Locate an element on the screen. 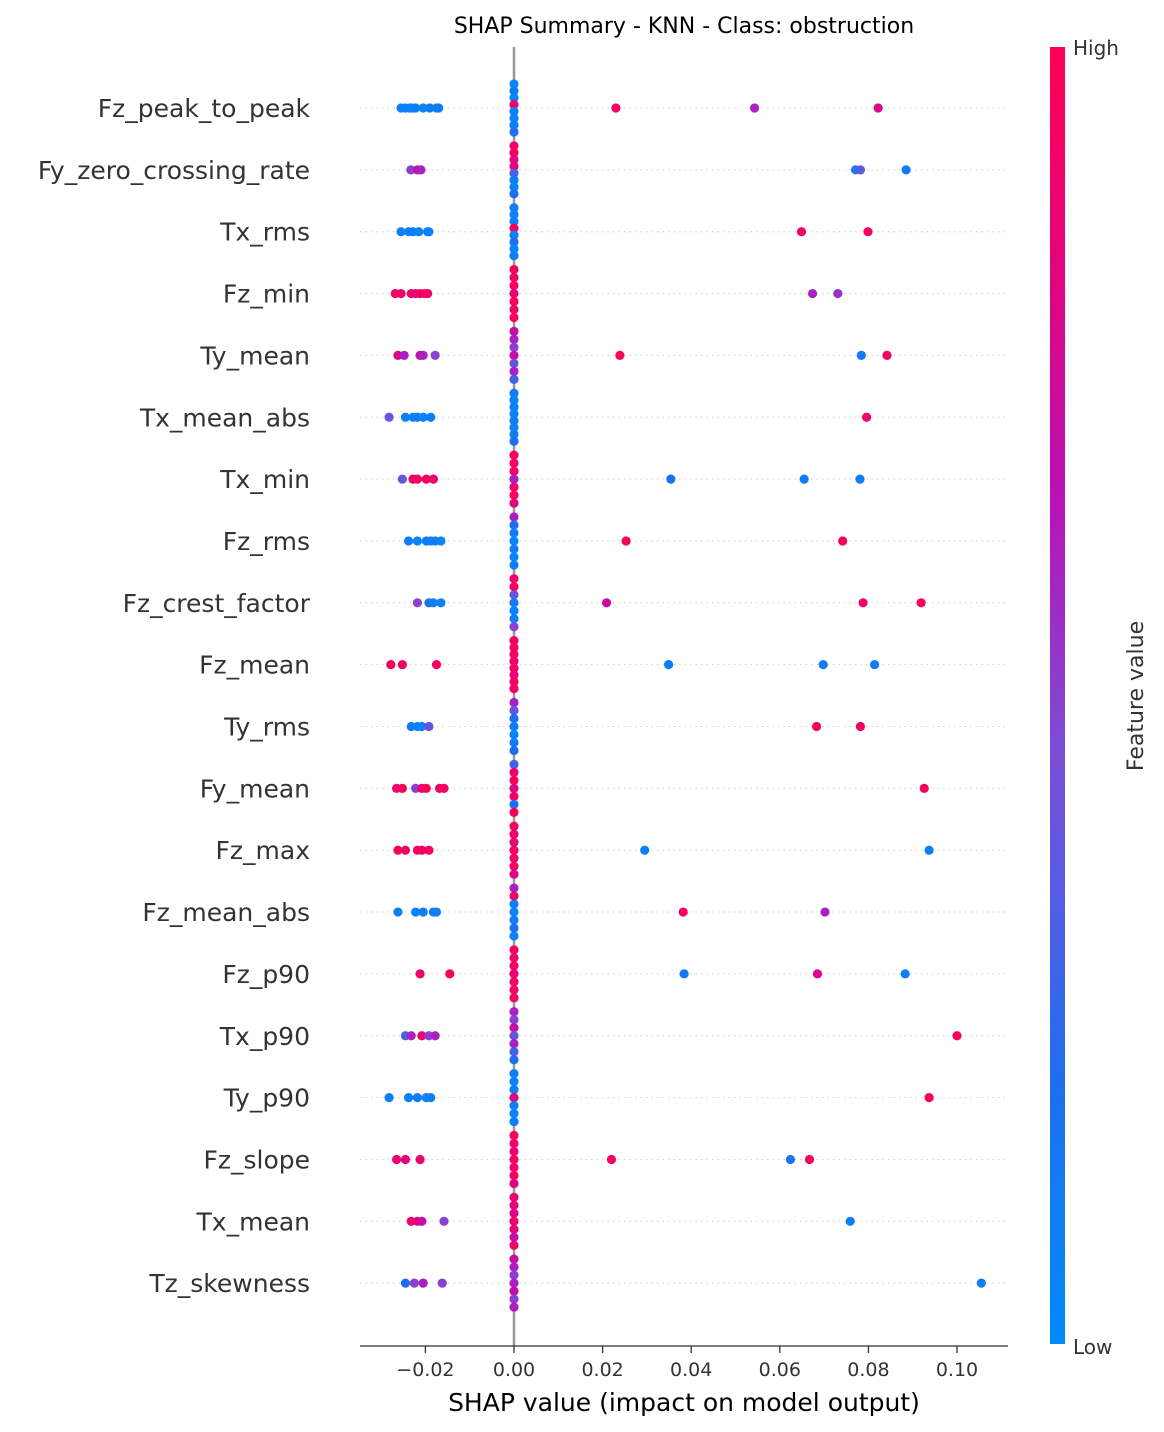 The height and width of the screenshot is (1432, 1164). x-tick-label: 0.02 is located at coordinates (602, 1370).